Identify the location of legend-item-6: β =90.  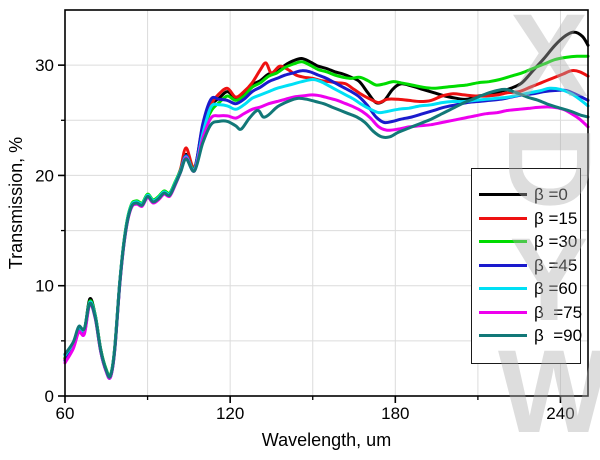
(527, 336).